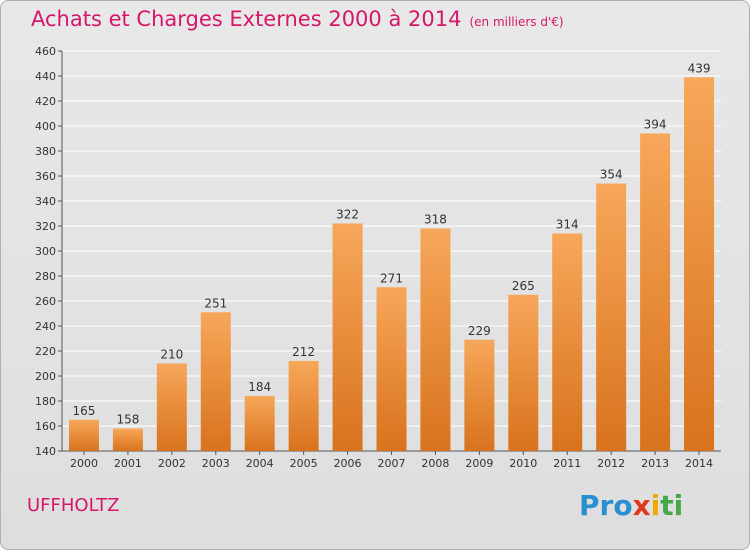 The image size is (750, 550). Describe the element at coordinates (303, 352) in the screenshot. I see `bar-value-label: 212` at that location.